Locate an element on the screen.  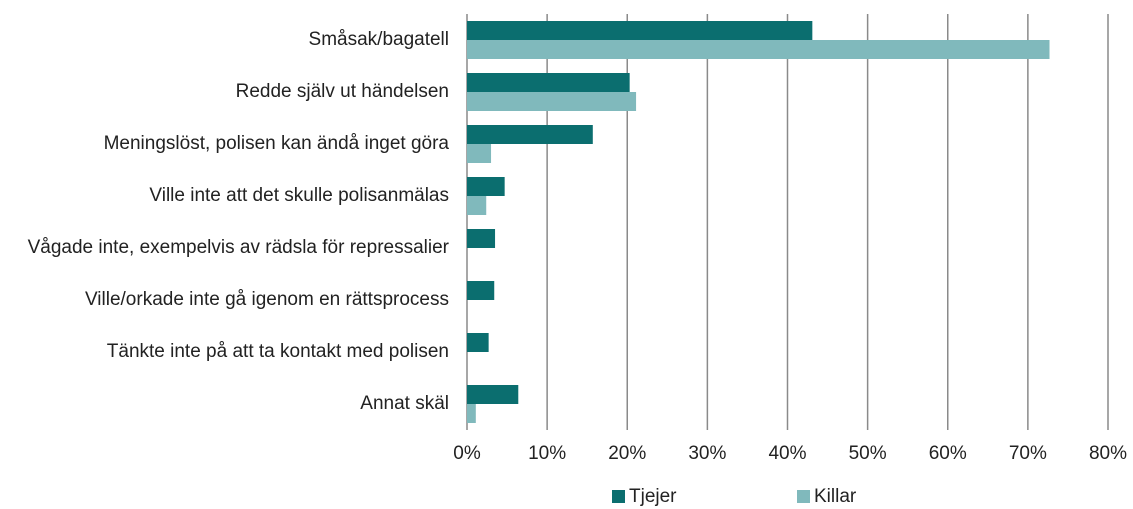
legend-label: Killar is located at coordinates (835, 496).